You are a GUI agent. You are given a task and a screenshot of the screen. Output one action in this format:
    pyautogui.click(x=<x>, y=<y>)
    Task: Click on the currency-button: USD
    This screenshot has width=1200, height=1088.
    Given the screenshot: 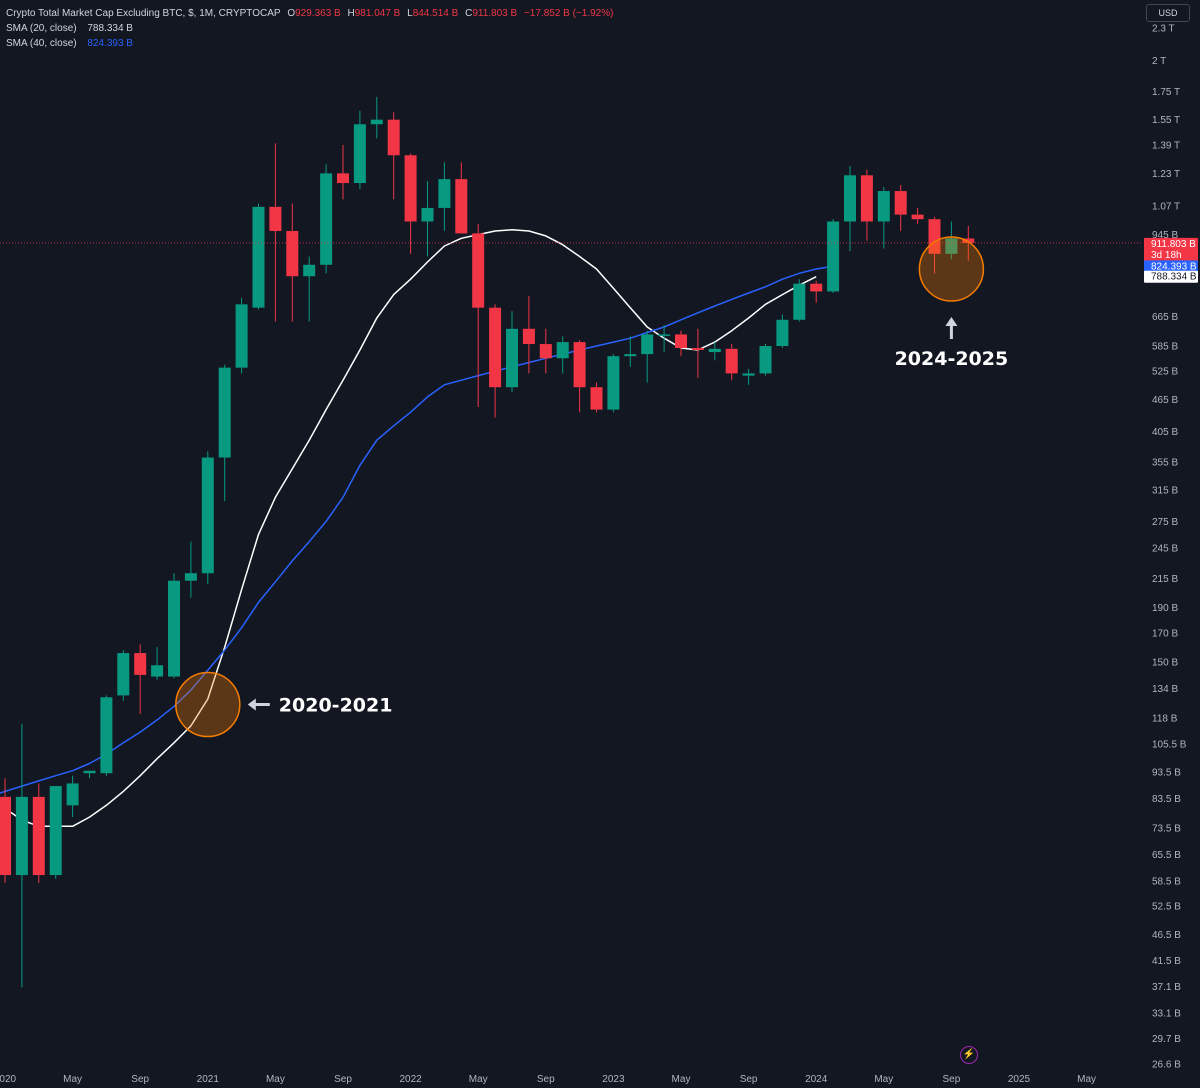 What is the action you would take?
    pyautogui.click(x=1168, y=13)
    